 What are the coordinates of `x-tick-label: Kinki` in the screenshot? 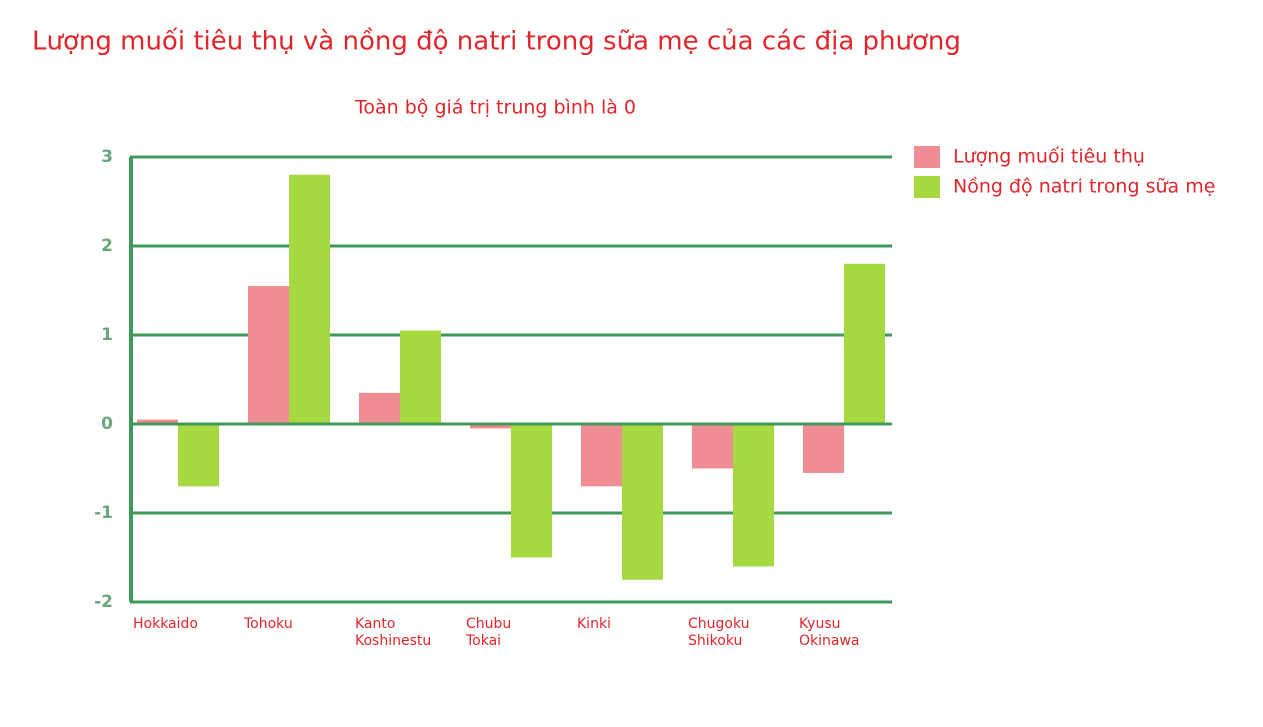 It's located at (594, 624).